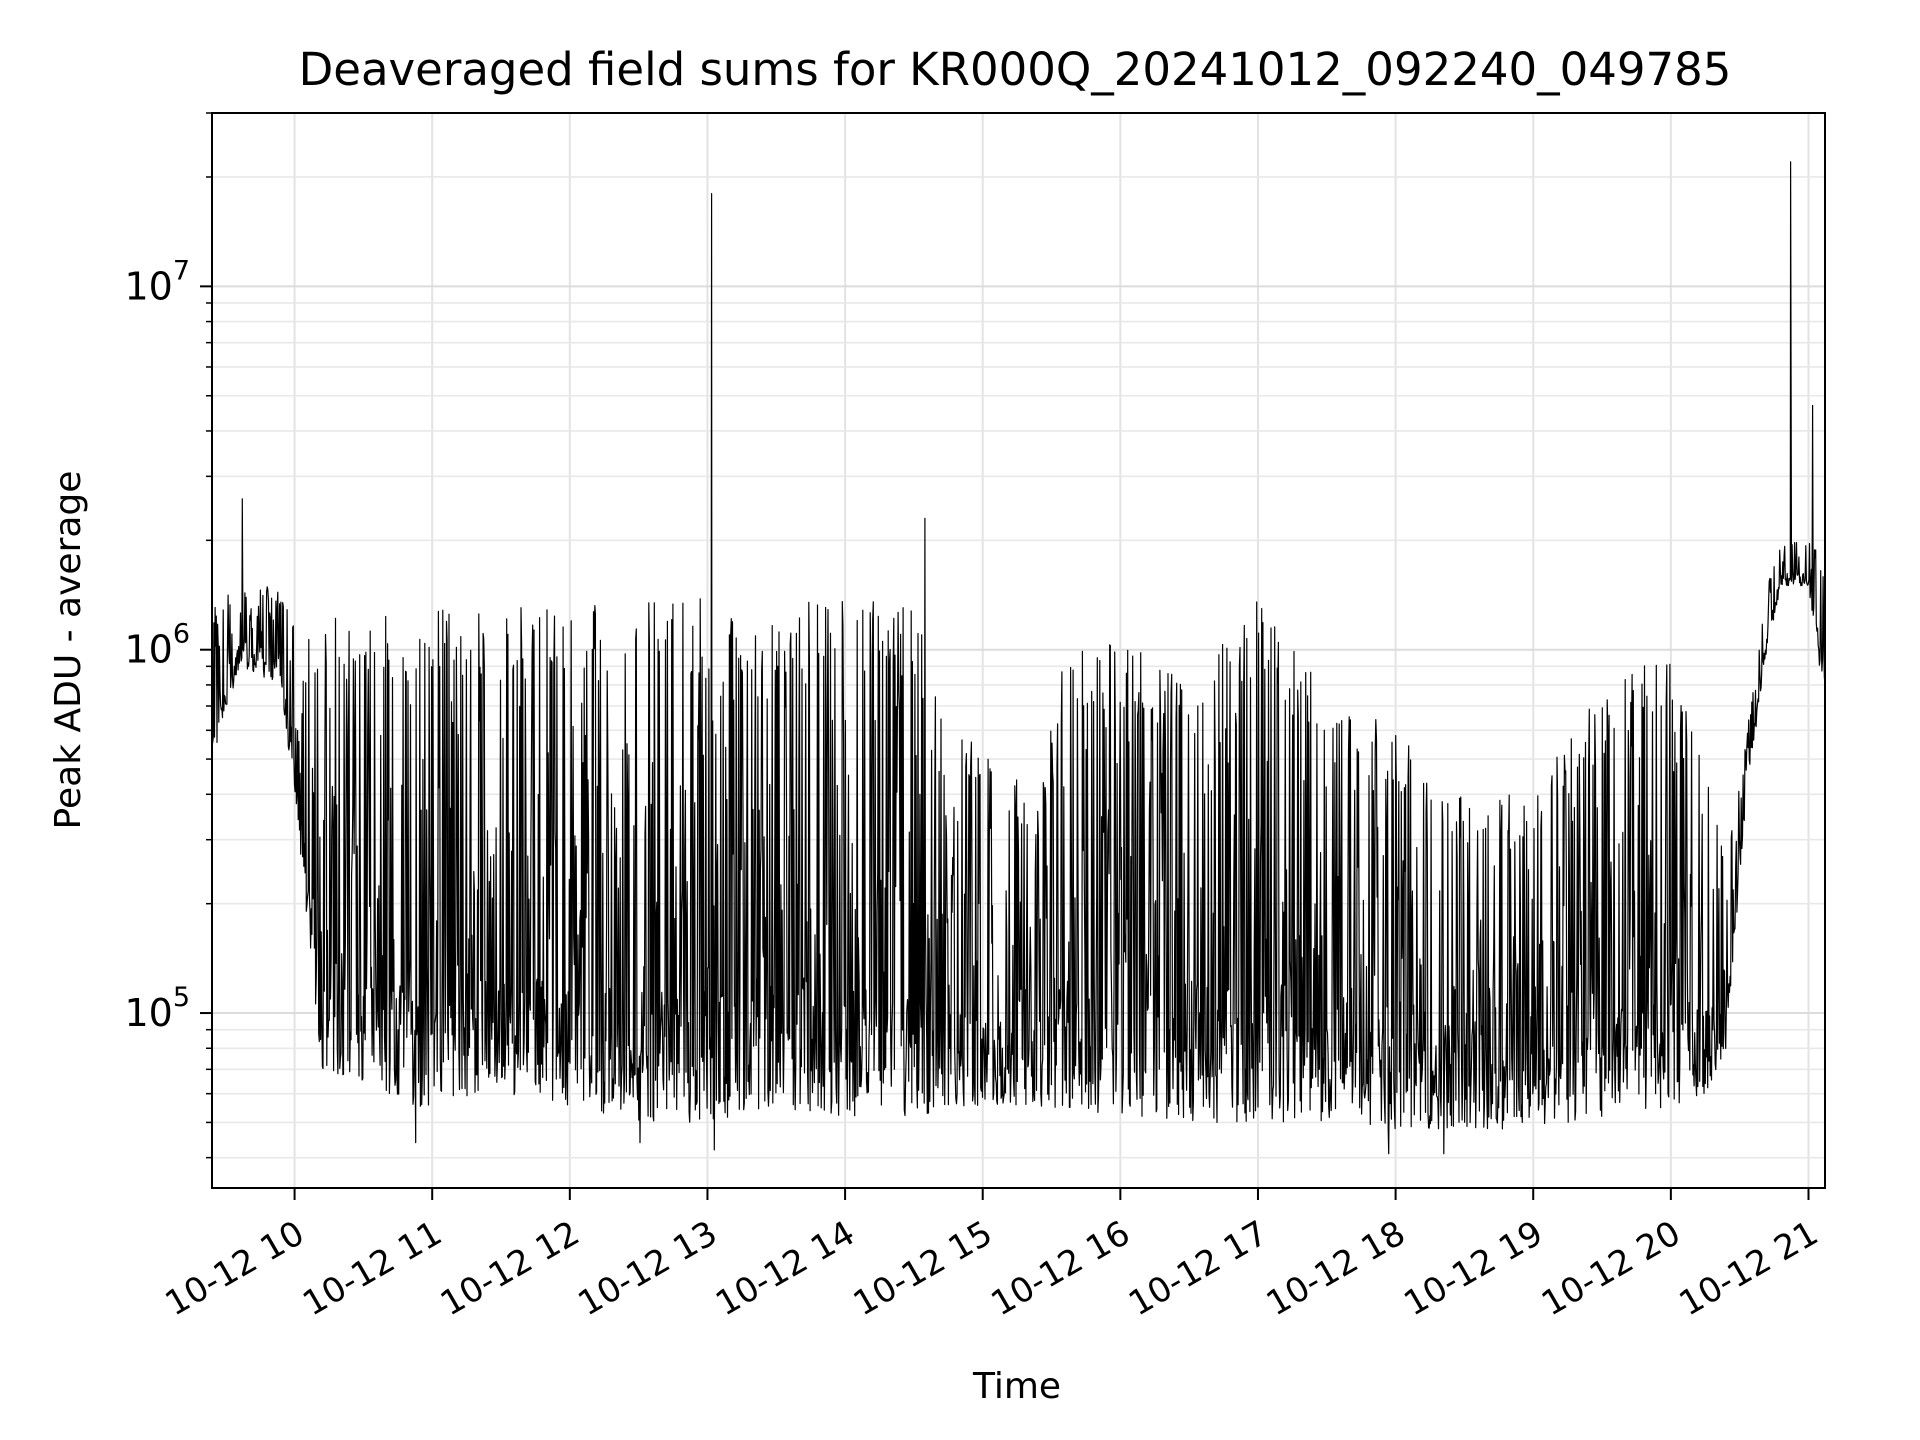 The height and width of the screenshot is (1440, 1920). I want to click on y-tick-exponent: 5, so click(181, 997).